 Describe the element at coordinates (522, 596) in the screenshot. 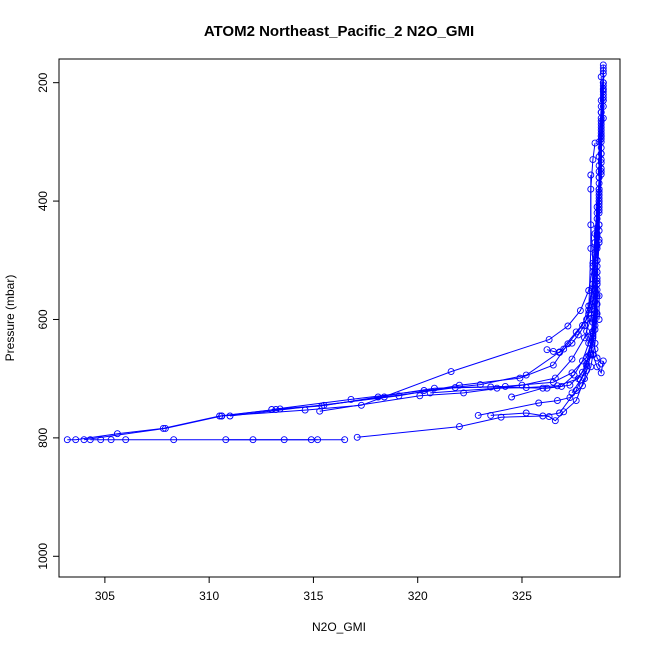

I see `x-tick-label: 325` at that location.